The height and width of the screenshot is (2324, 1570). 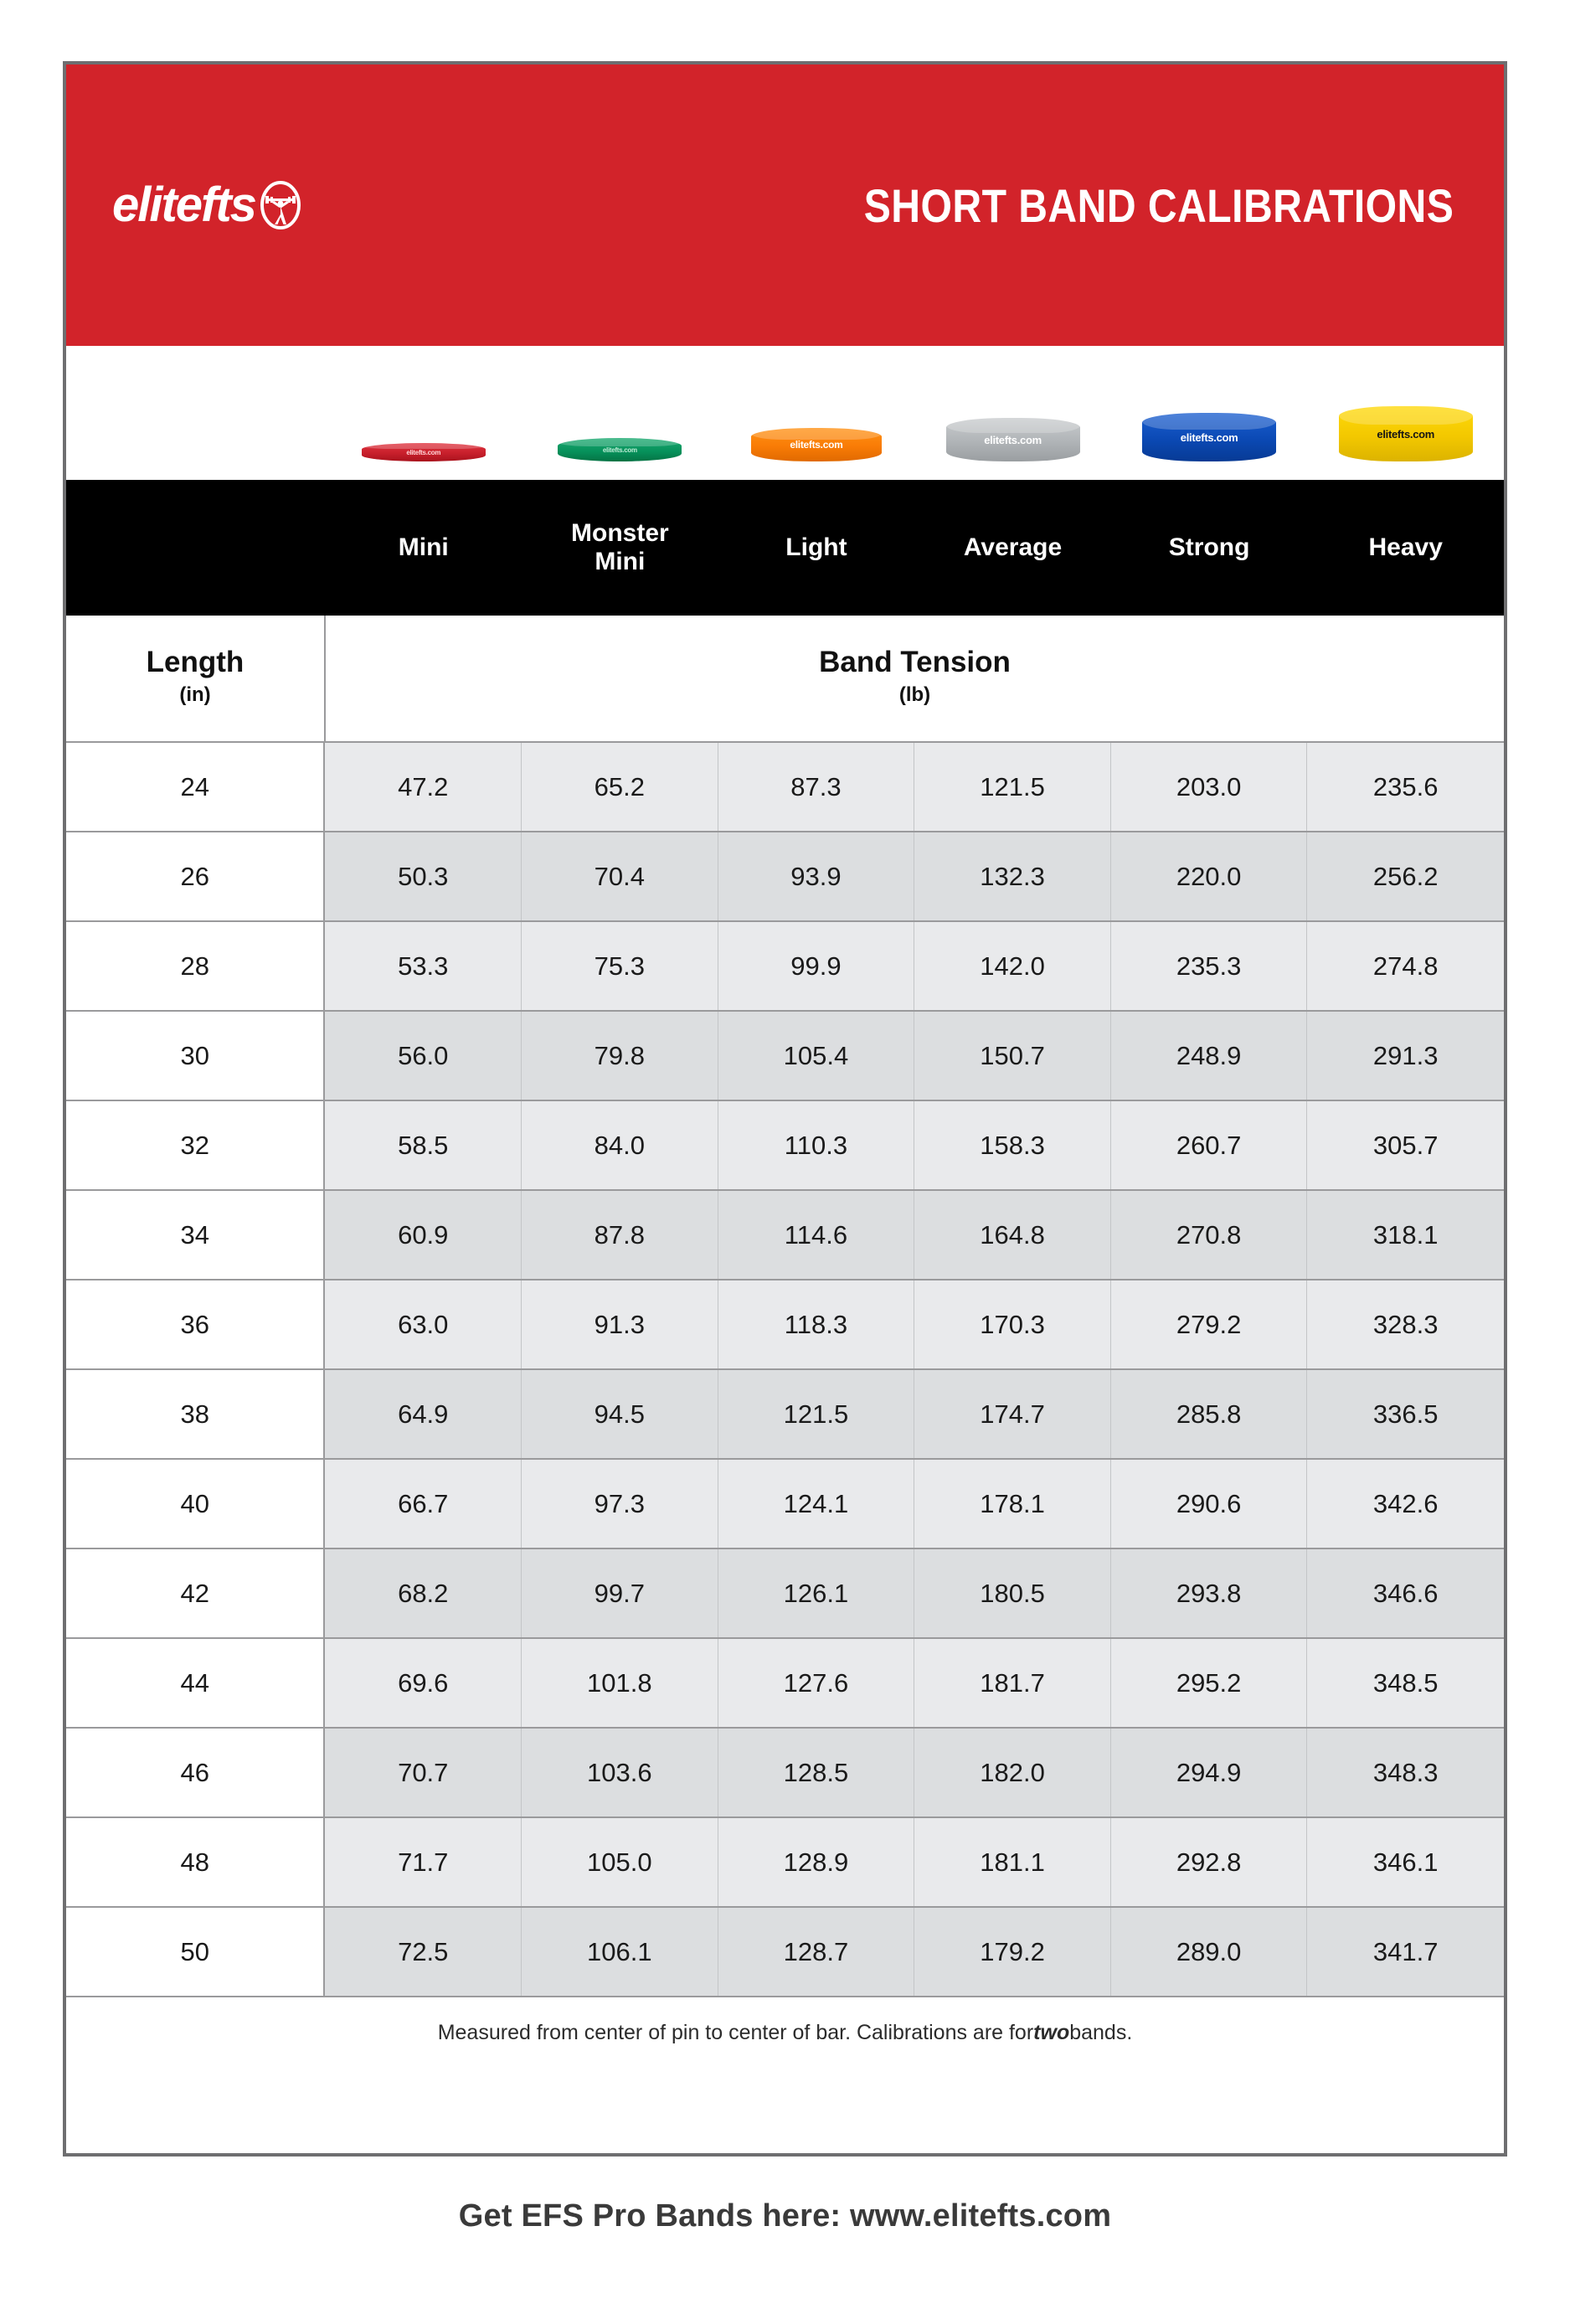 What do you see at coordinates (915, 694) in the screenshot?
I see `tension-header-unit: (lb)` at bounding box center [915, 694].